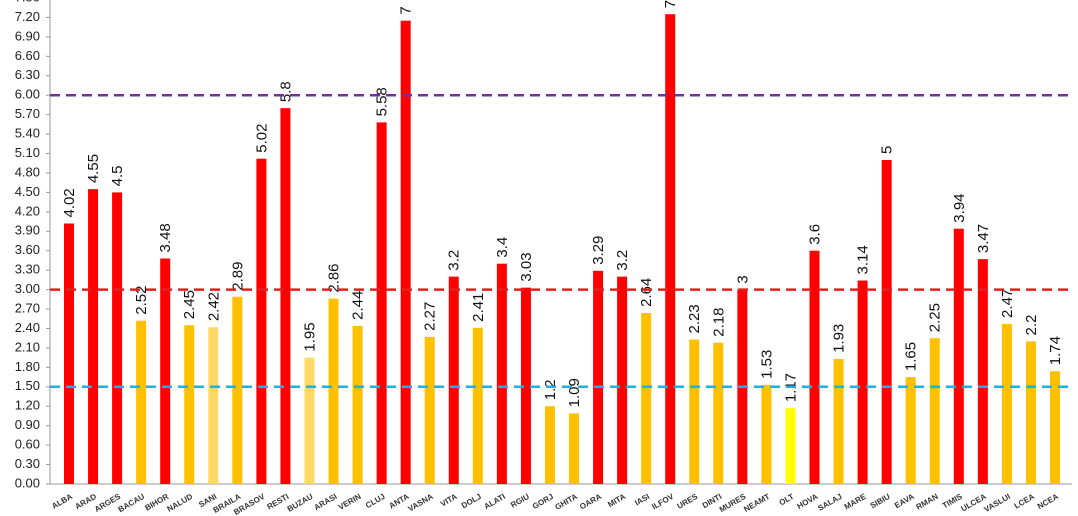  Describe the element at coordinates (62, 501) in the screenshot. I see `x-tick-label: ALBA` at that location.